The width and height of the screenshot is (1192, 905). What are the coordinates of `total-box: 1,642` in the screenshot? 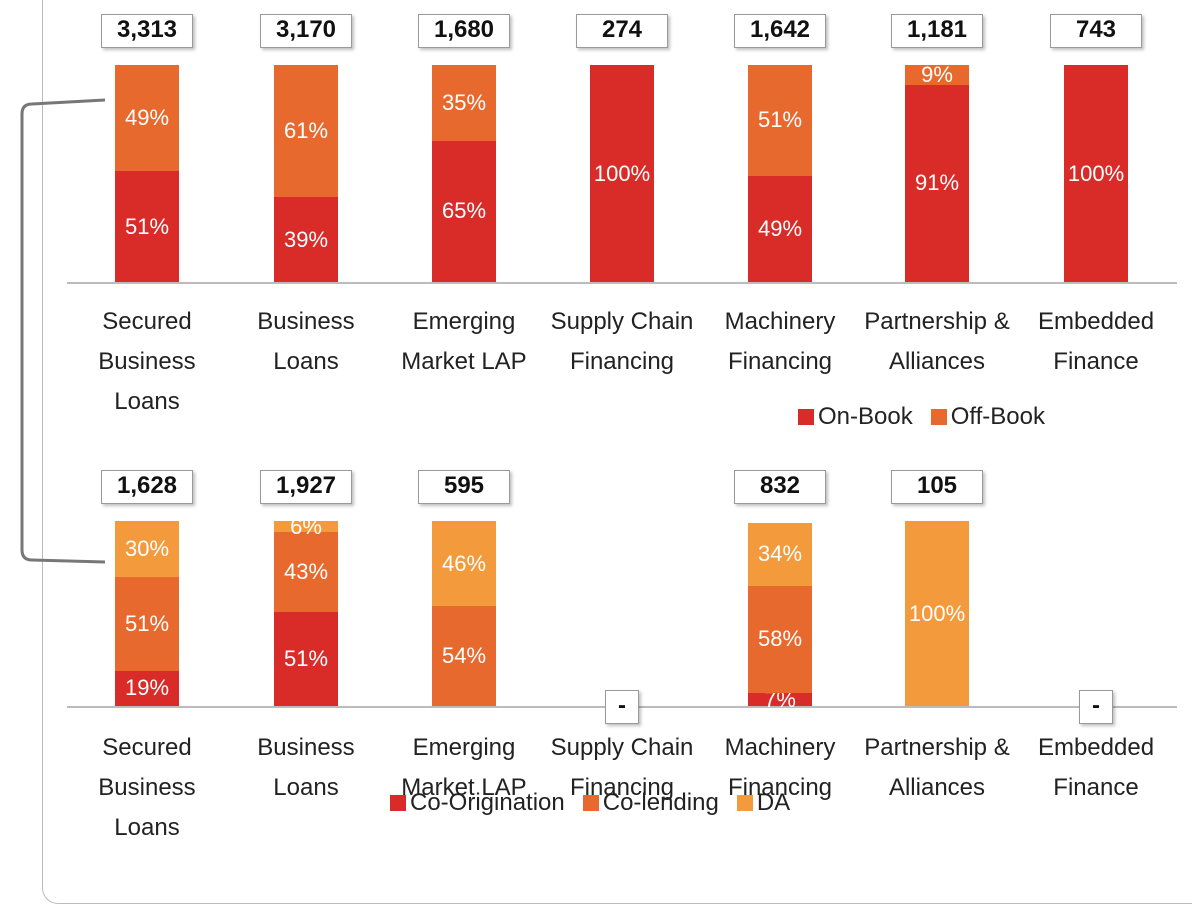 It's located at (780, 31).